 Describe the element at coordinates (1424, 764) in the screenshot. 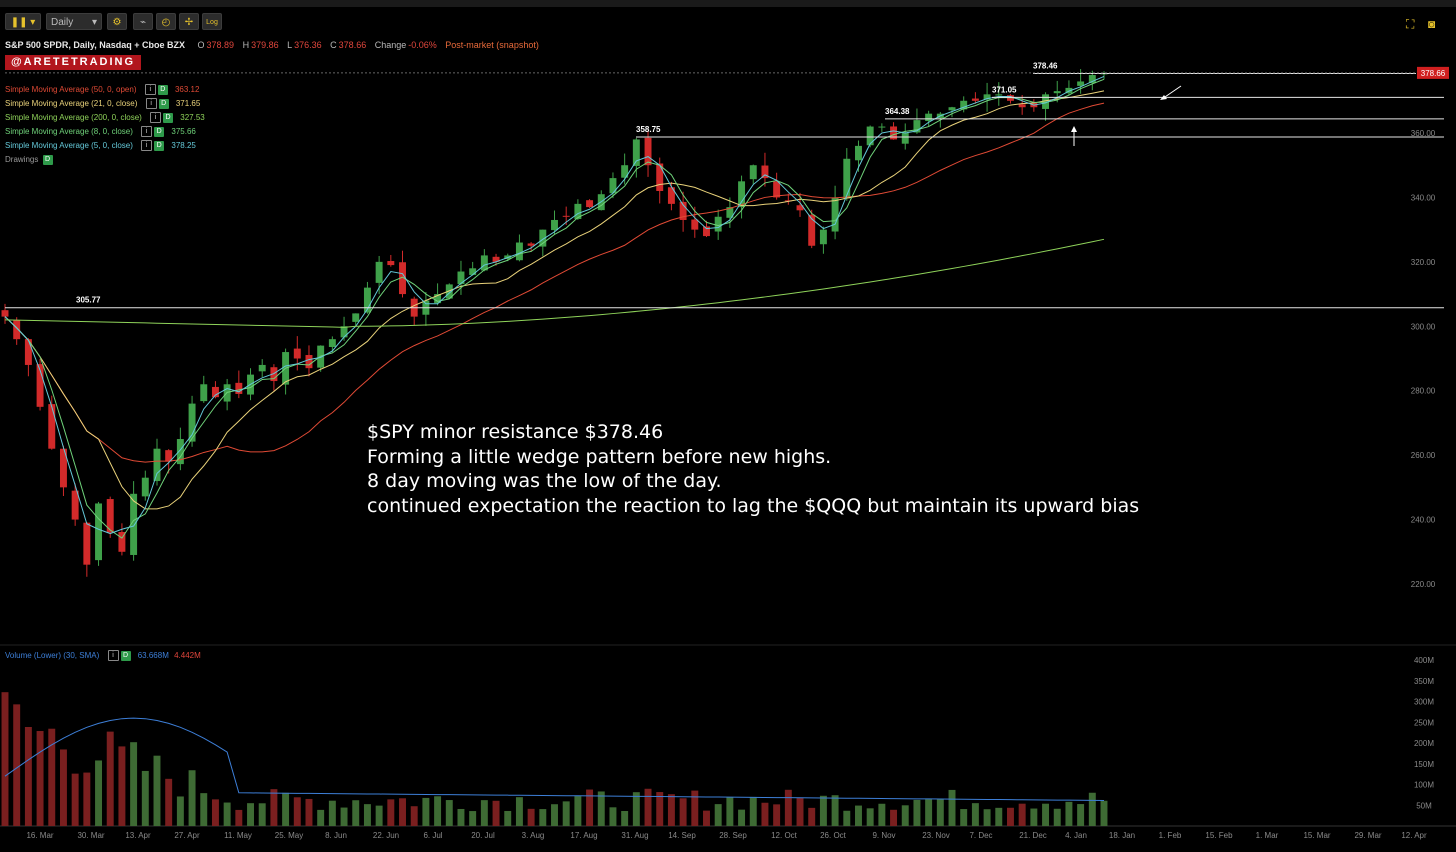

I see `volume-tick-label: 150M` at that location.